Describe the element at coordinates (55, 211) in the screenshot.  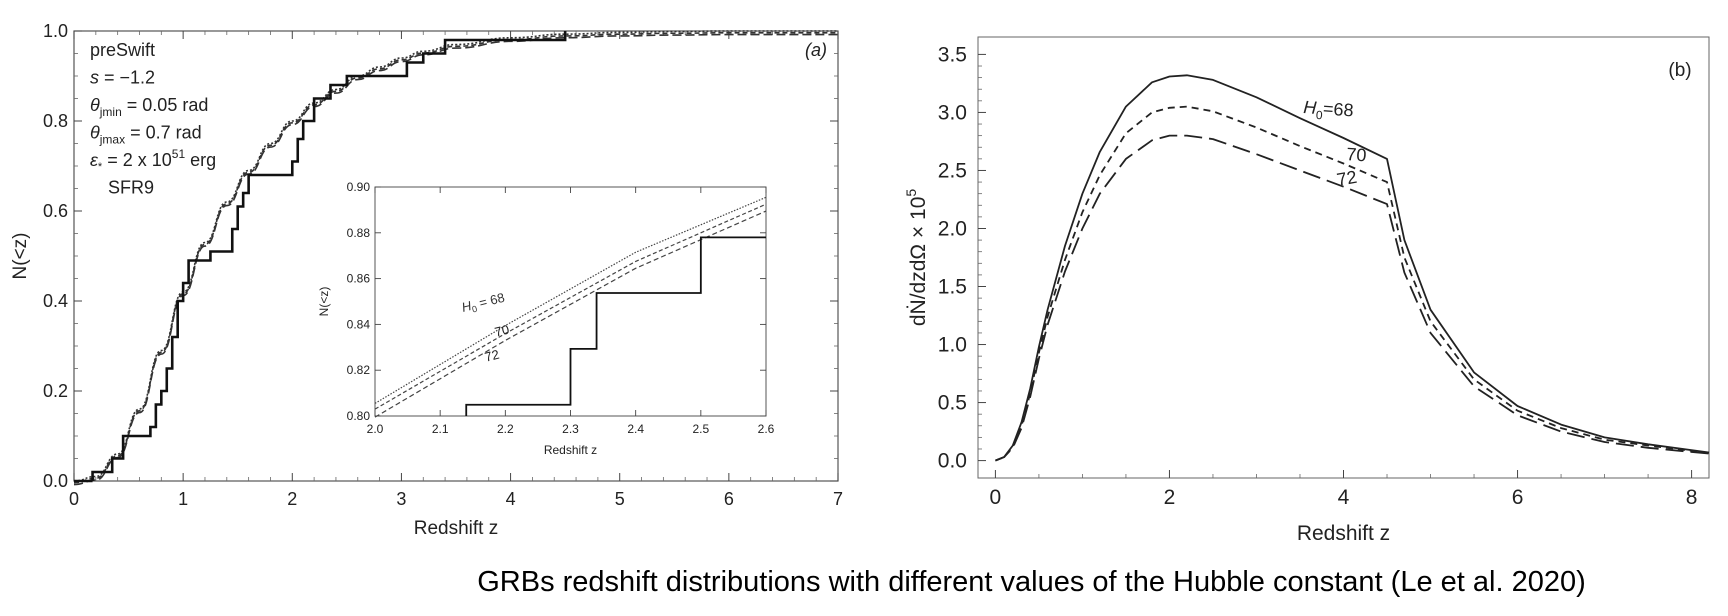
I see `panel-a-ytick-label: 0.6` at that location.